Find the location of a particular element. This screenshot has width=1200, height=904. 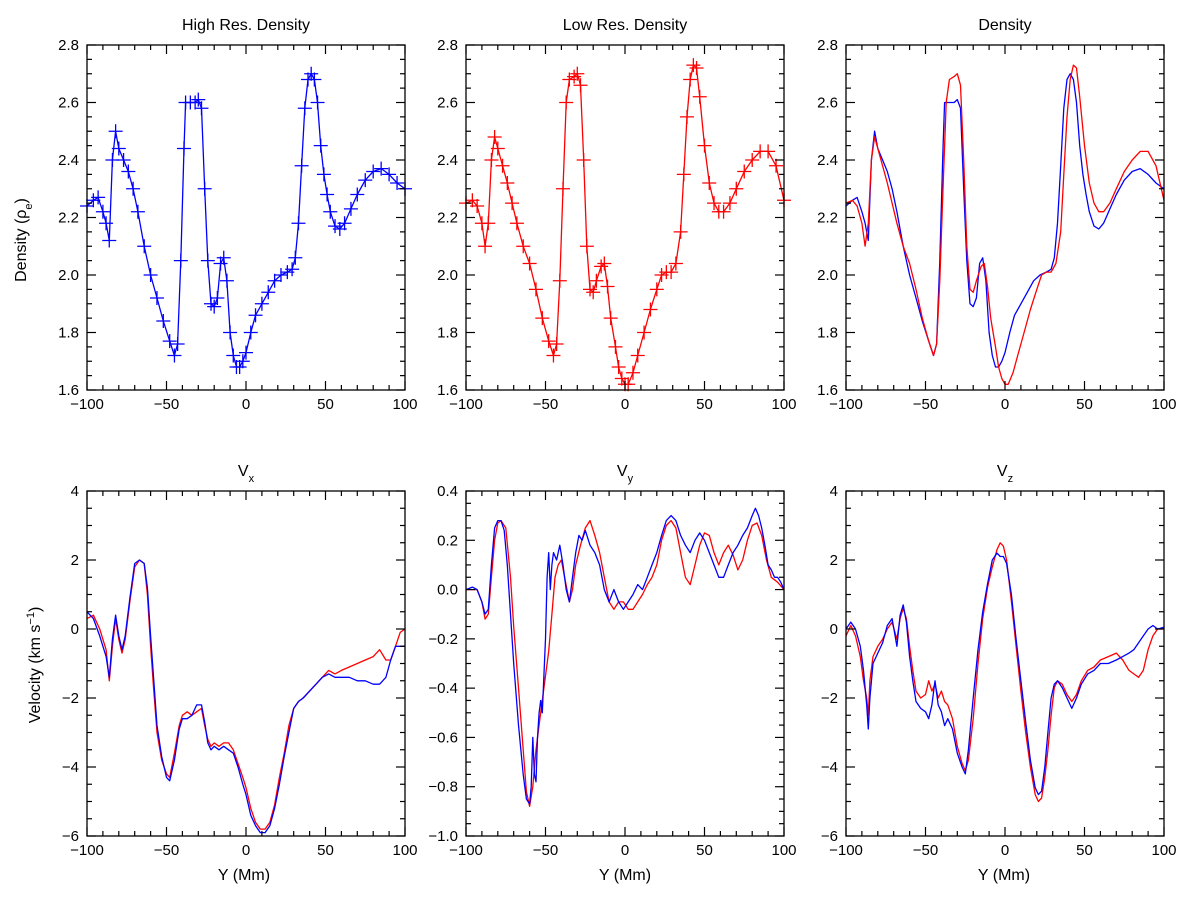

y-tick-label: 1.6 is located at coordinates (447, 390).